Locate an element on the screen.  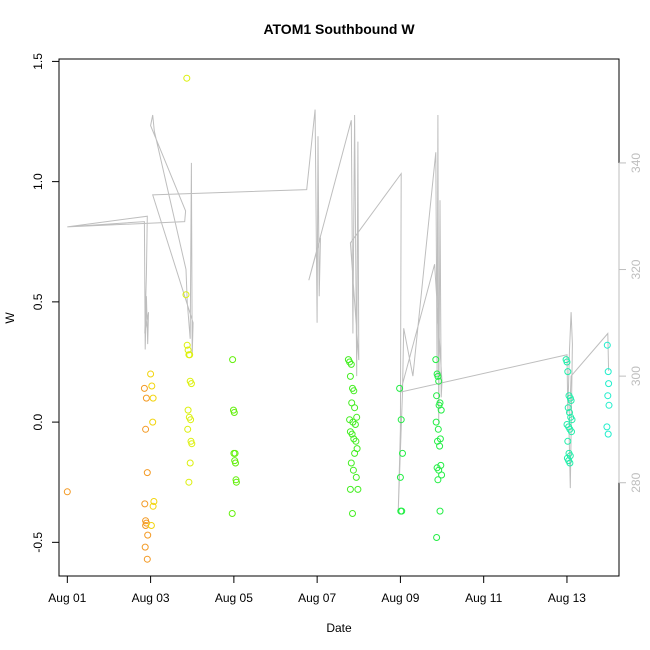
y-axis-right: 280 300 320 340 is located at coordinates (630, 323).